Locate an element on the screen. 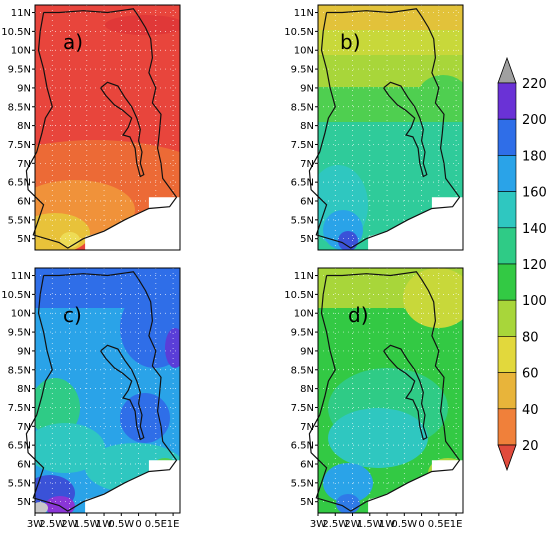 The image size is (550, 540). colorbar: 20 40 60 80 100 120 140 160 180 200 220 is located at coordinates (522, 264).